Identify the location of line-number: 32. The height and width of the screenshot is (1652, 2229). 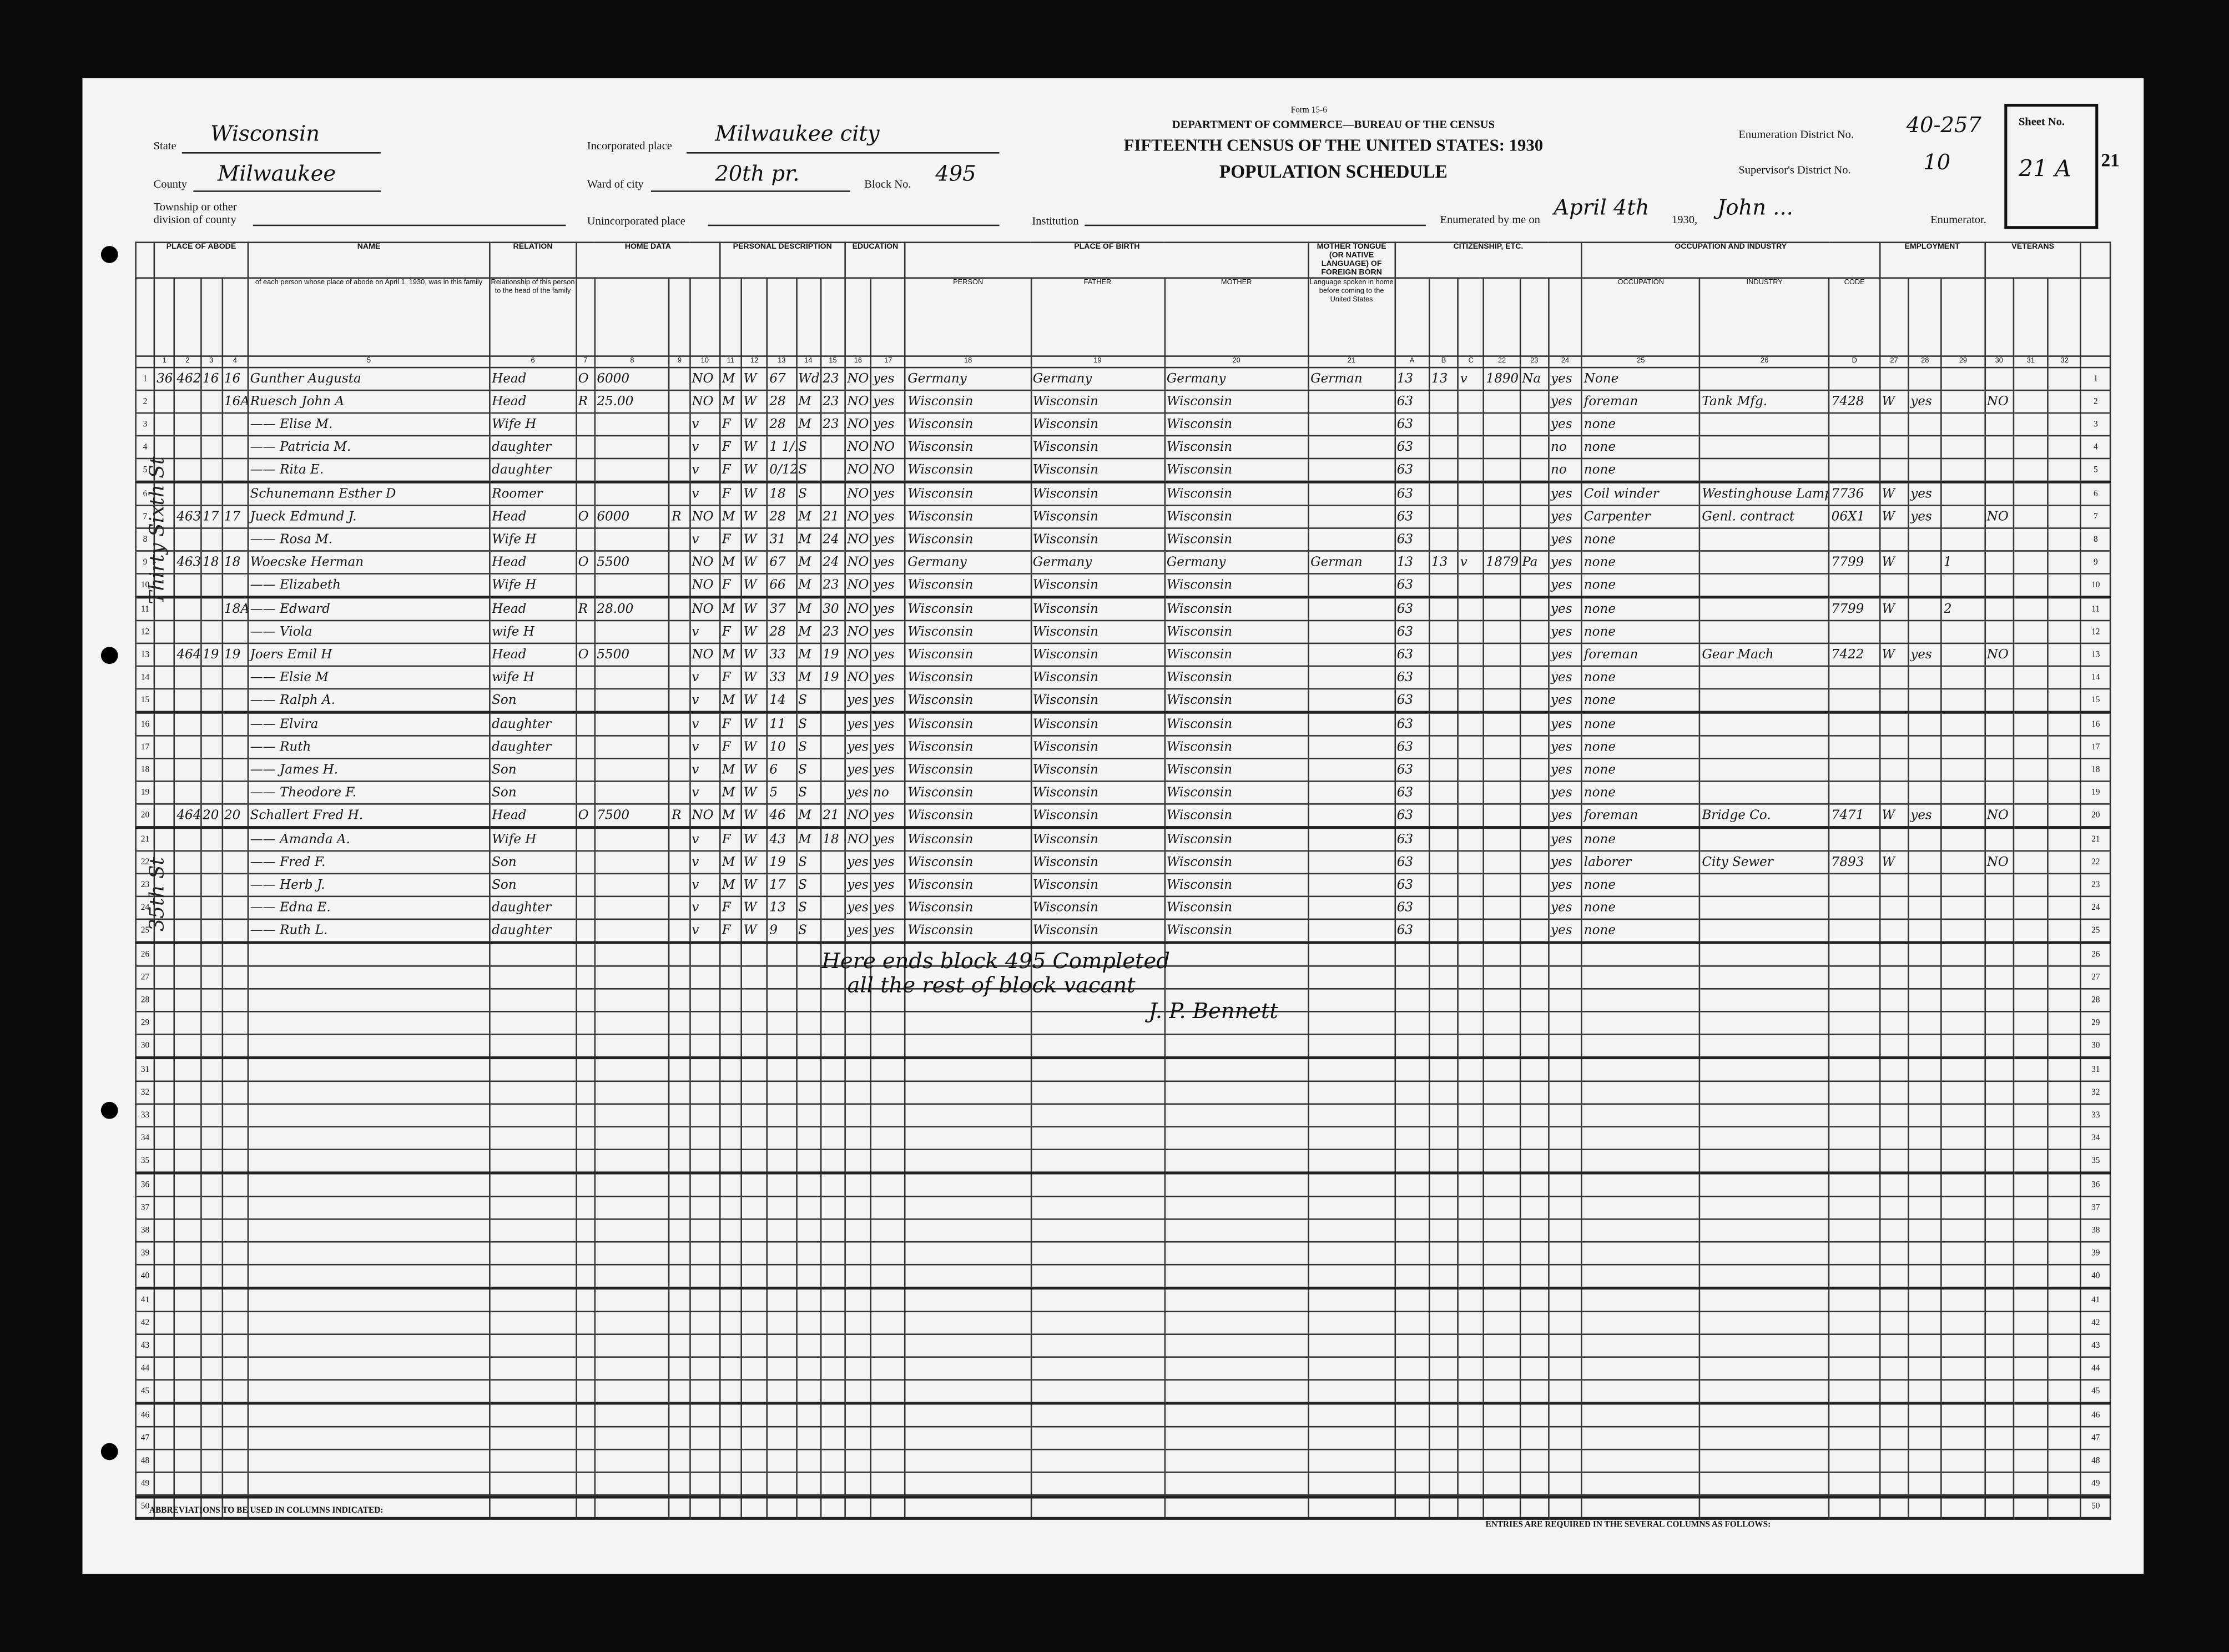
(145, 1092).